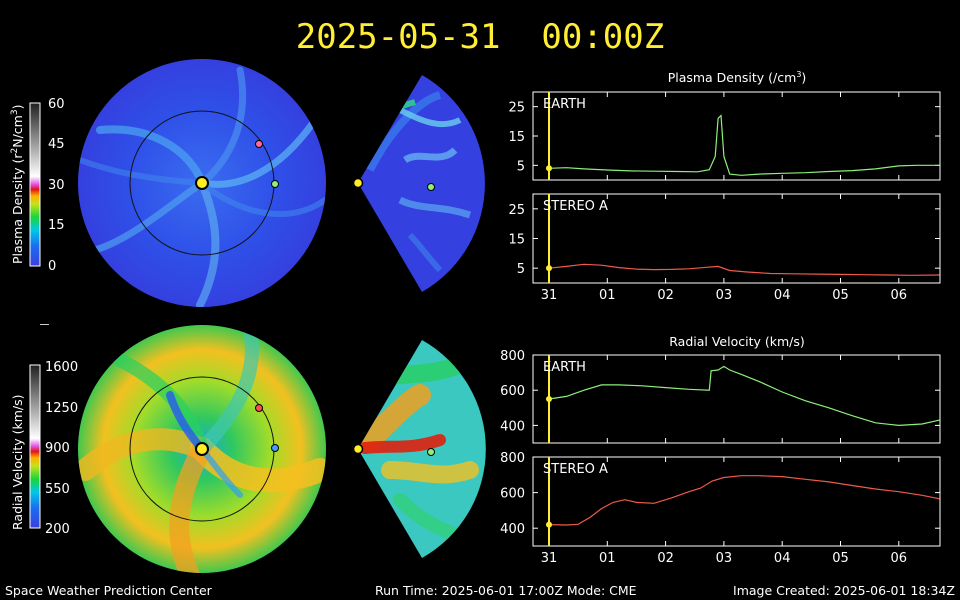  I want to click on timeseries-panel-velocity-earth: 400 600 800 EARTH, so click(720, 396).